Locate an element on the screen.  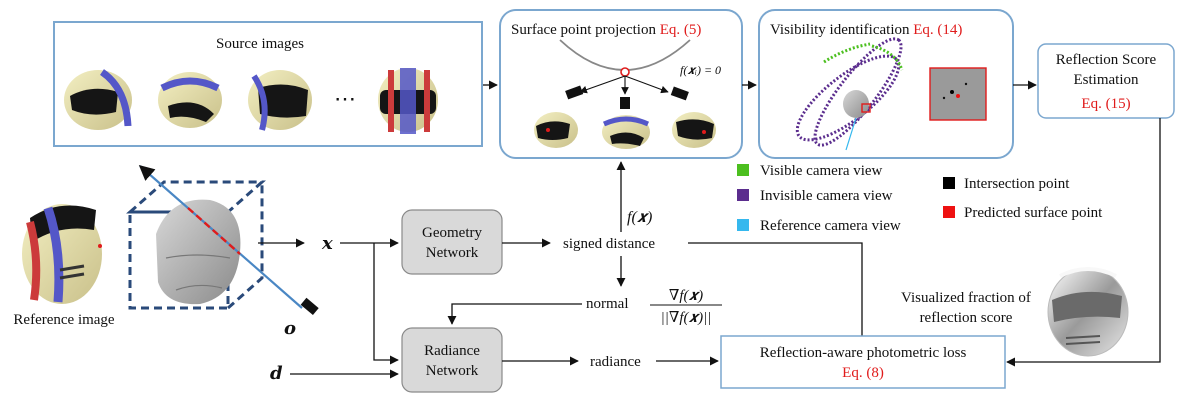
fx-label: f(𝒙) is located at coordinates (639, 217).